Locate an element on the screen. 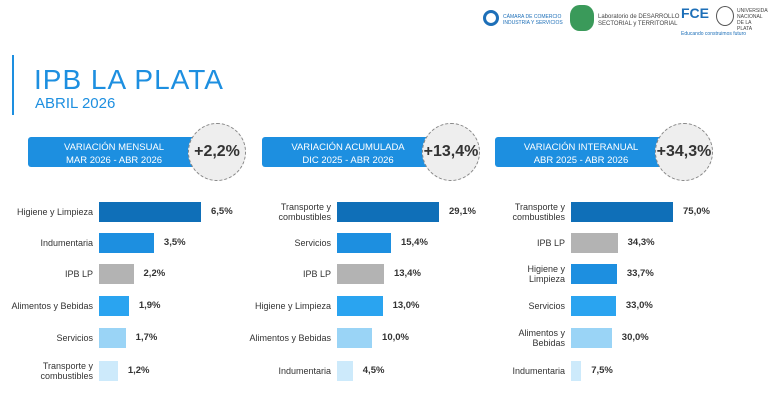  value-label: 13,0% is located at coordinates (406, 305).